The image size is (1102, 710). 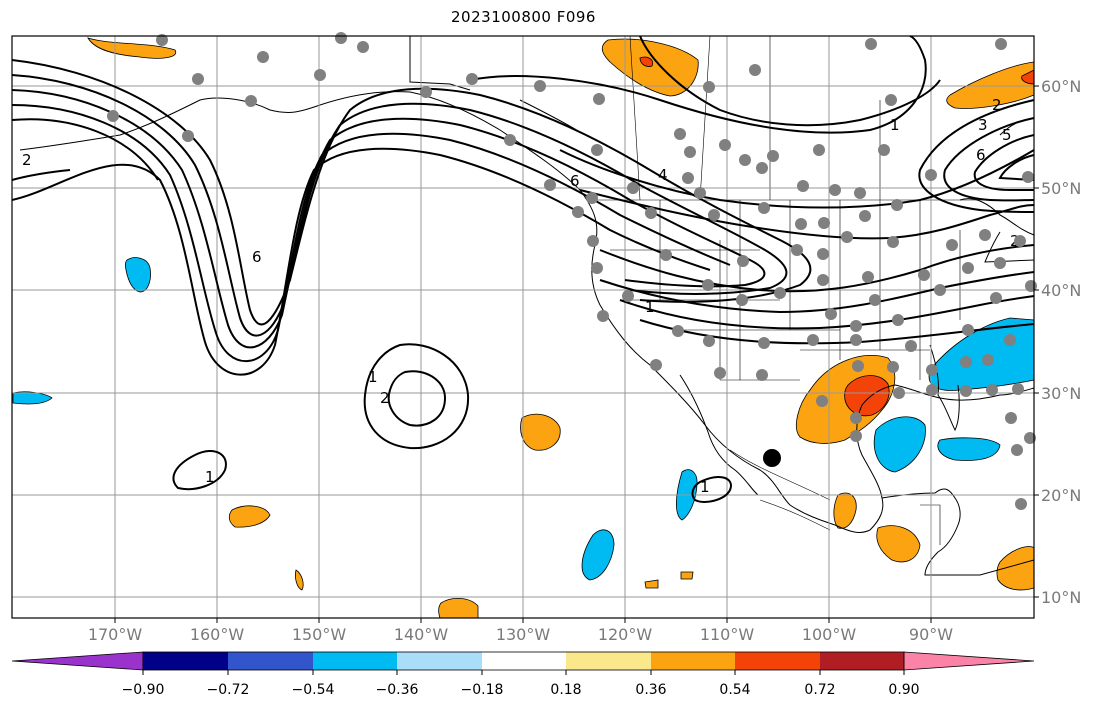 I want to click on lon-label: 110°W, so click(x=727, y=634).